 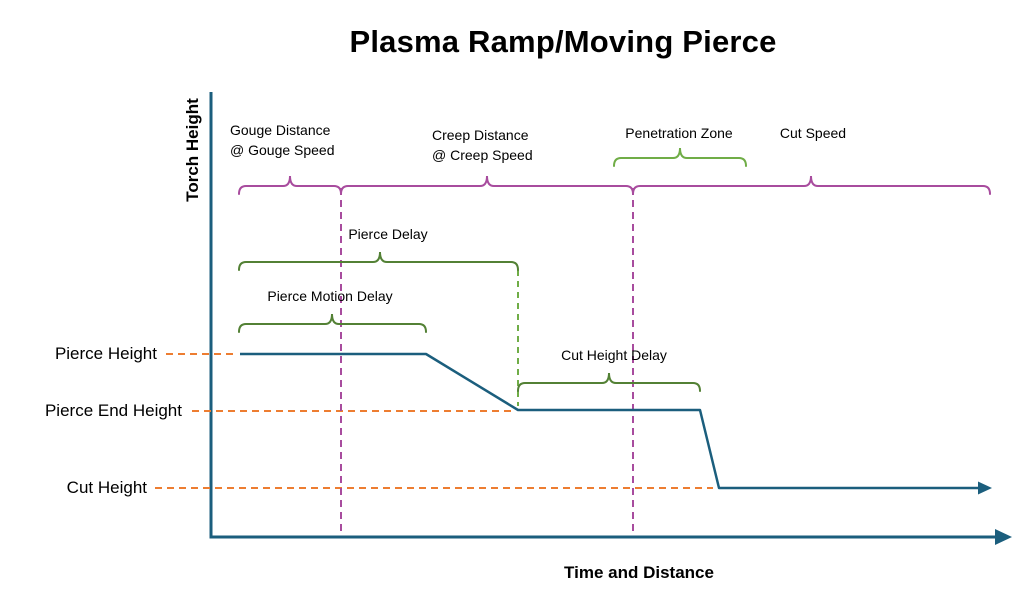 I want to click on x-axis-arrow-icon, so click(x=1003, y=537).